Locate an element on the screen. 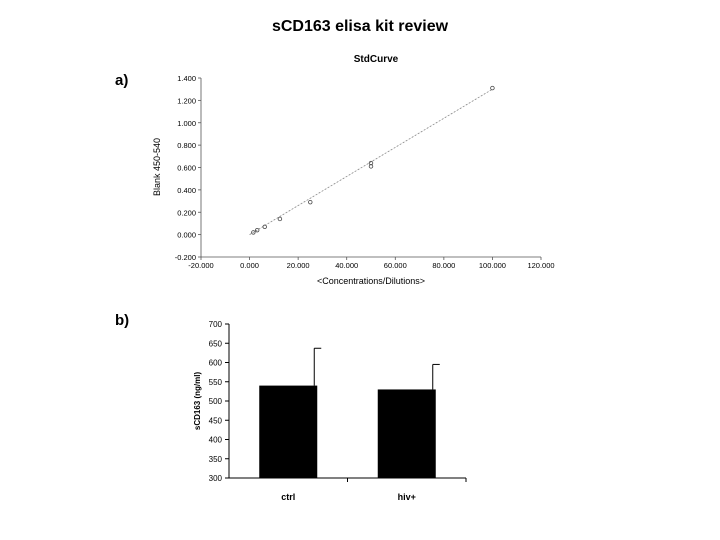  std-curve-y-tick-label: 1.200 is located at coordinates (186, 100).